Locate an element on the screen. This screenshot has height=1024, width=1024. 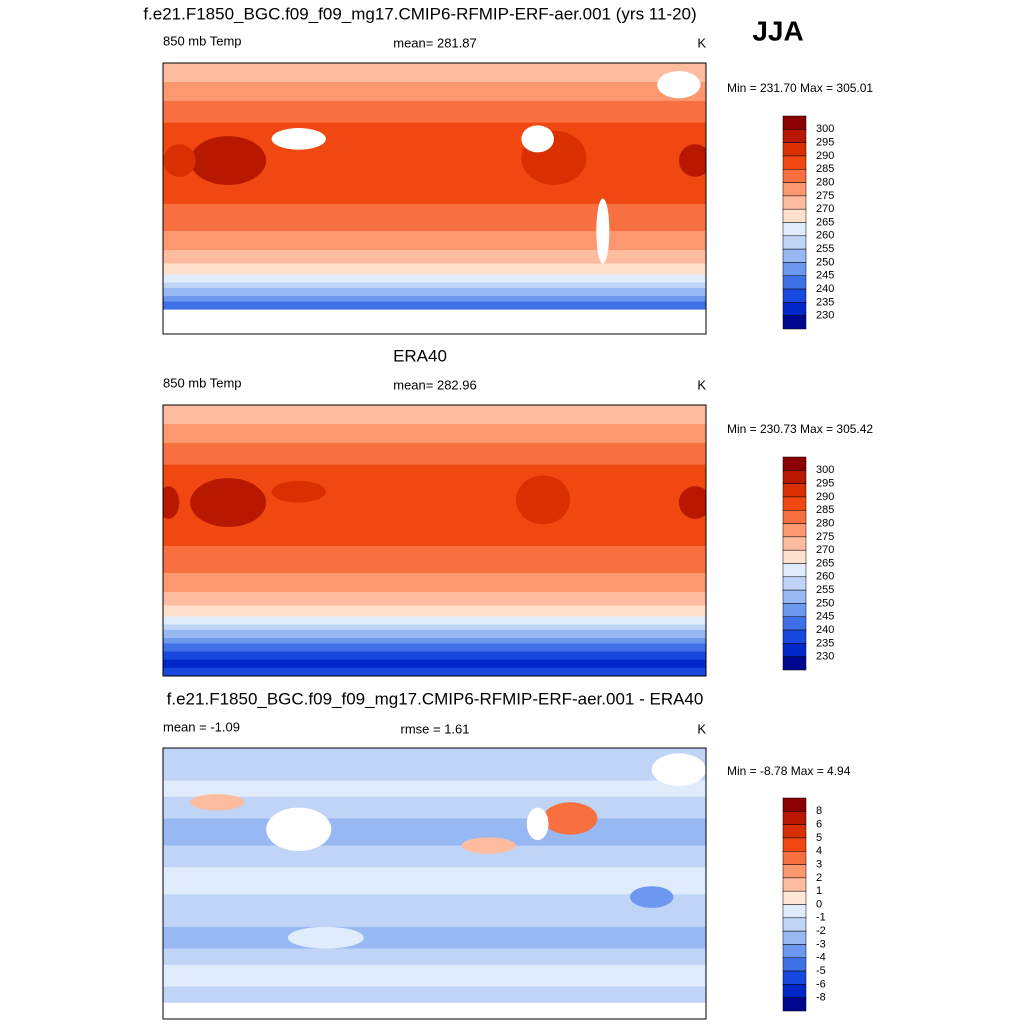
colorbar-label: 285 is located at coordinates (825, 169).